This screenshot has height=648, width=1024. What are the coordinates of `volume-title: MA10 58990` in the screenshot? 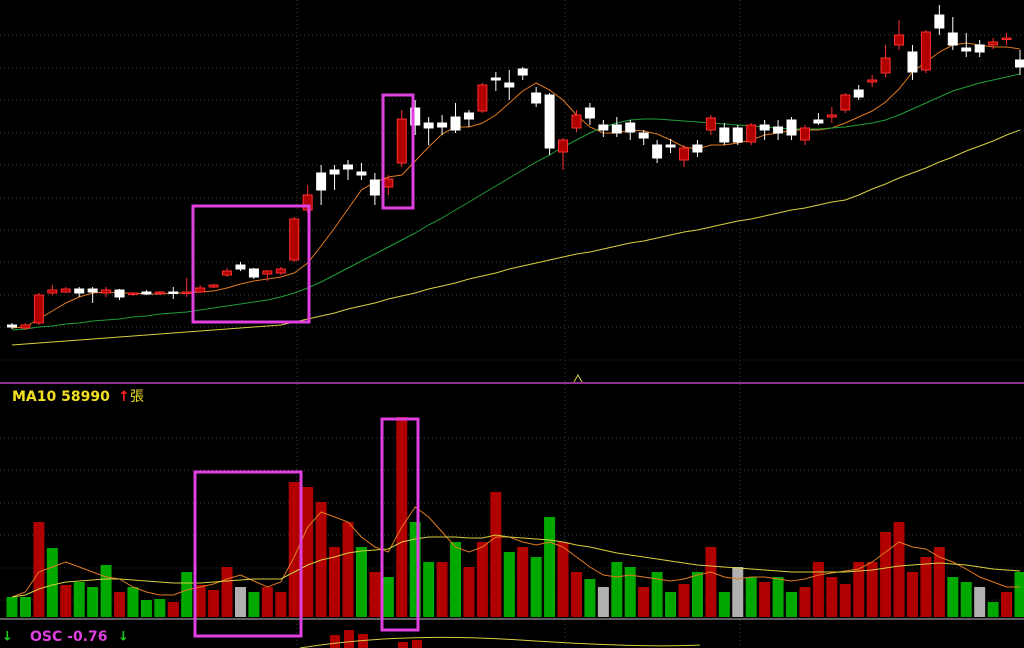 It's located at (61, 397).